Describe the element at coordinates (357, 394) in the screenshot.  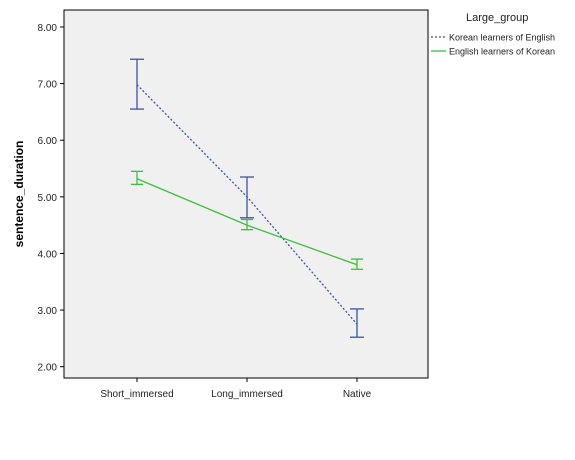
I see `x-tick-label: Native` at that location.